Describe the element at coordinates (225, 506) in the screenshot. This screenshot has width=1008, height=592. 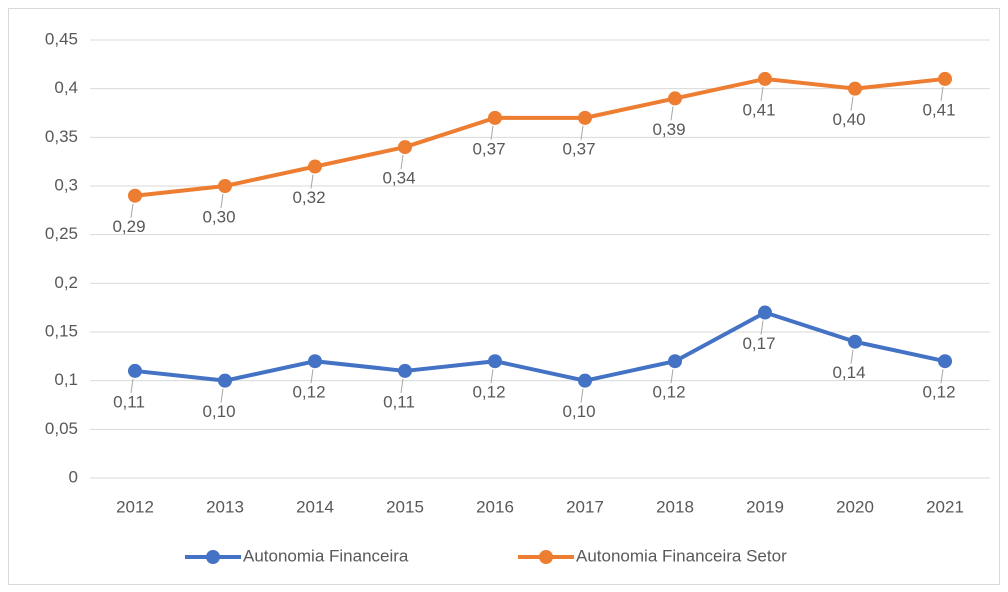
I see `x-tick-label: 2013` at that location.